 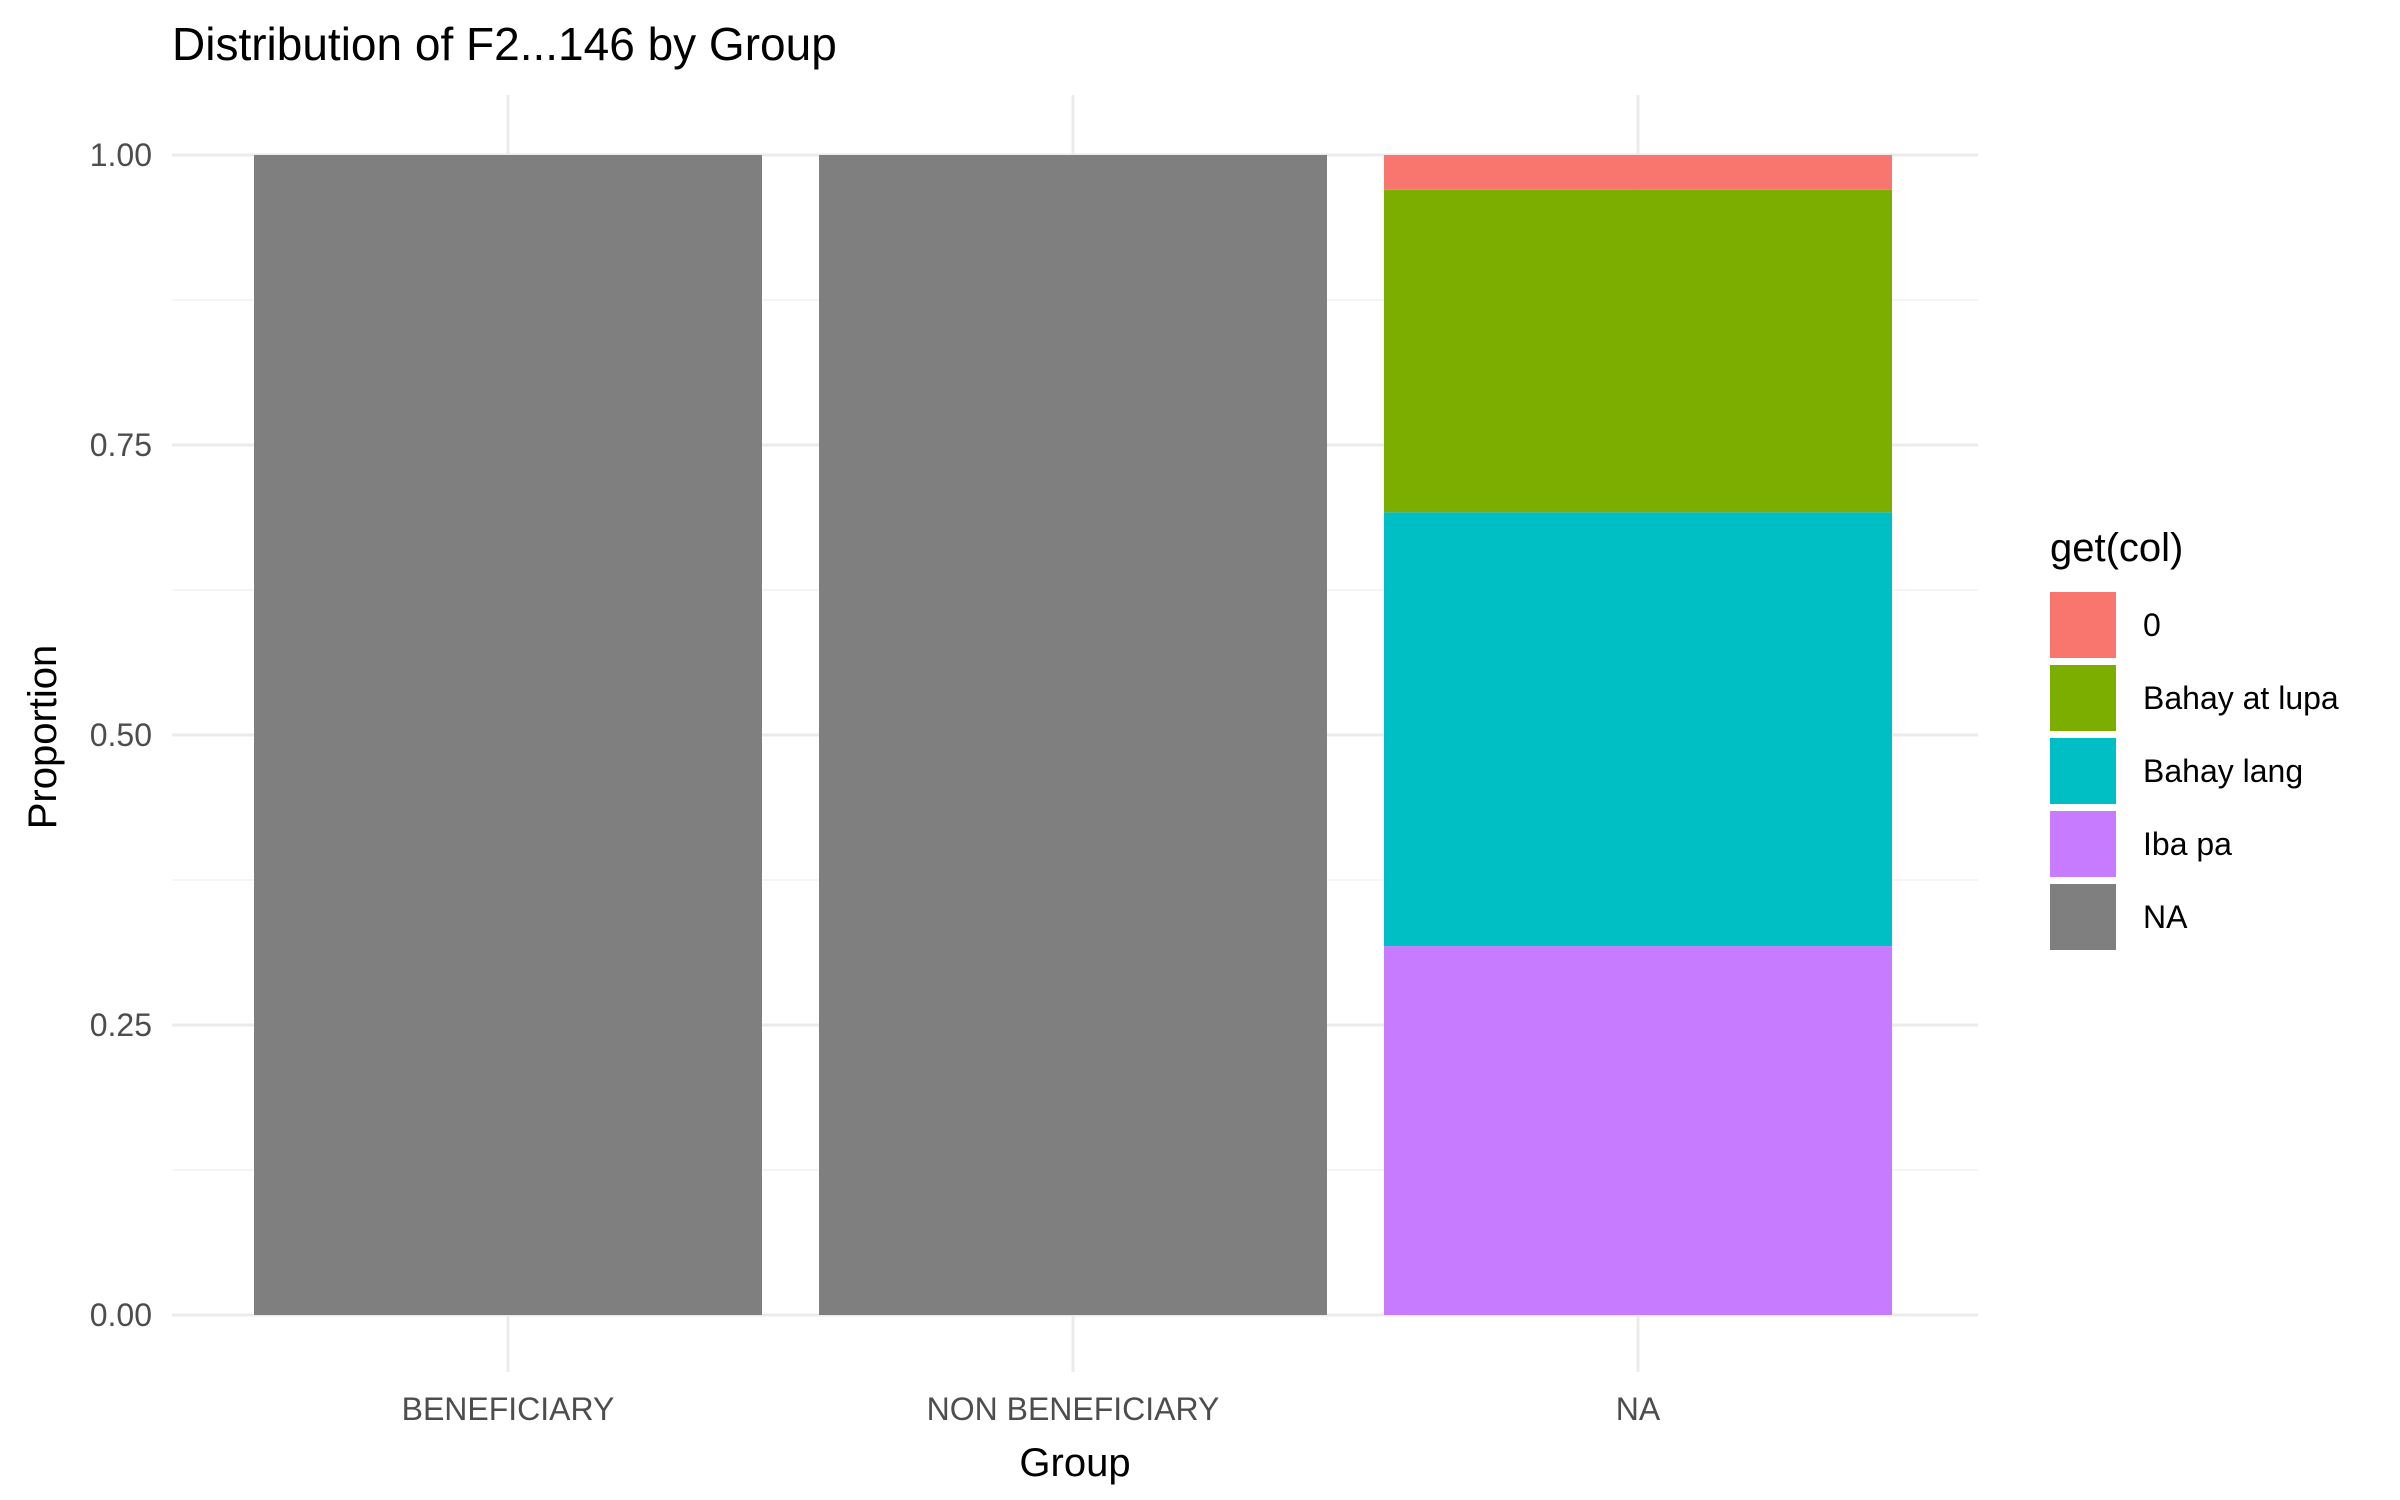 I want to click on legend-label: NA, so click(x=2165, y=917).